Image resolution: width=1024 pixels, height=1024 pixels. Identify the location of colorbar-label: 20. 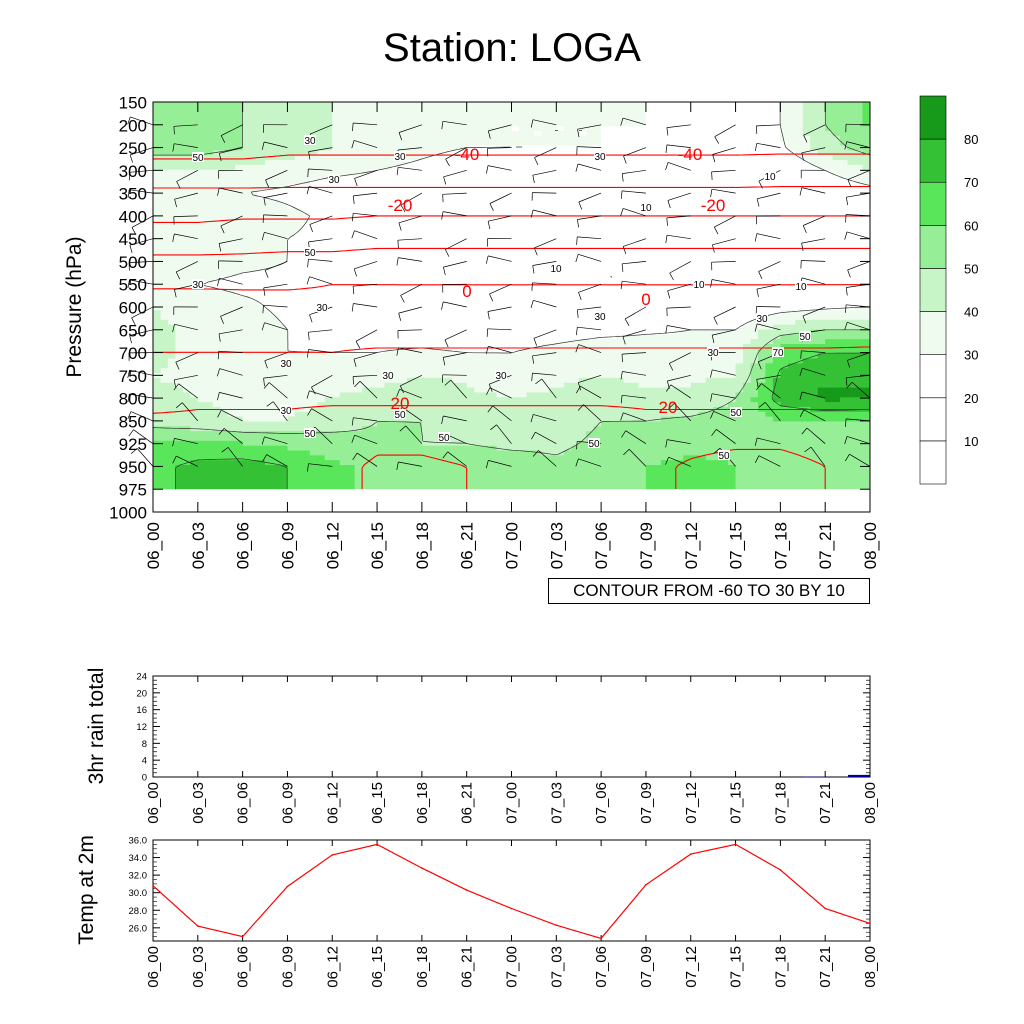
(971, 398).